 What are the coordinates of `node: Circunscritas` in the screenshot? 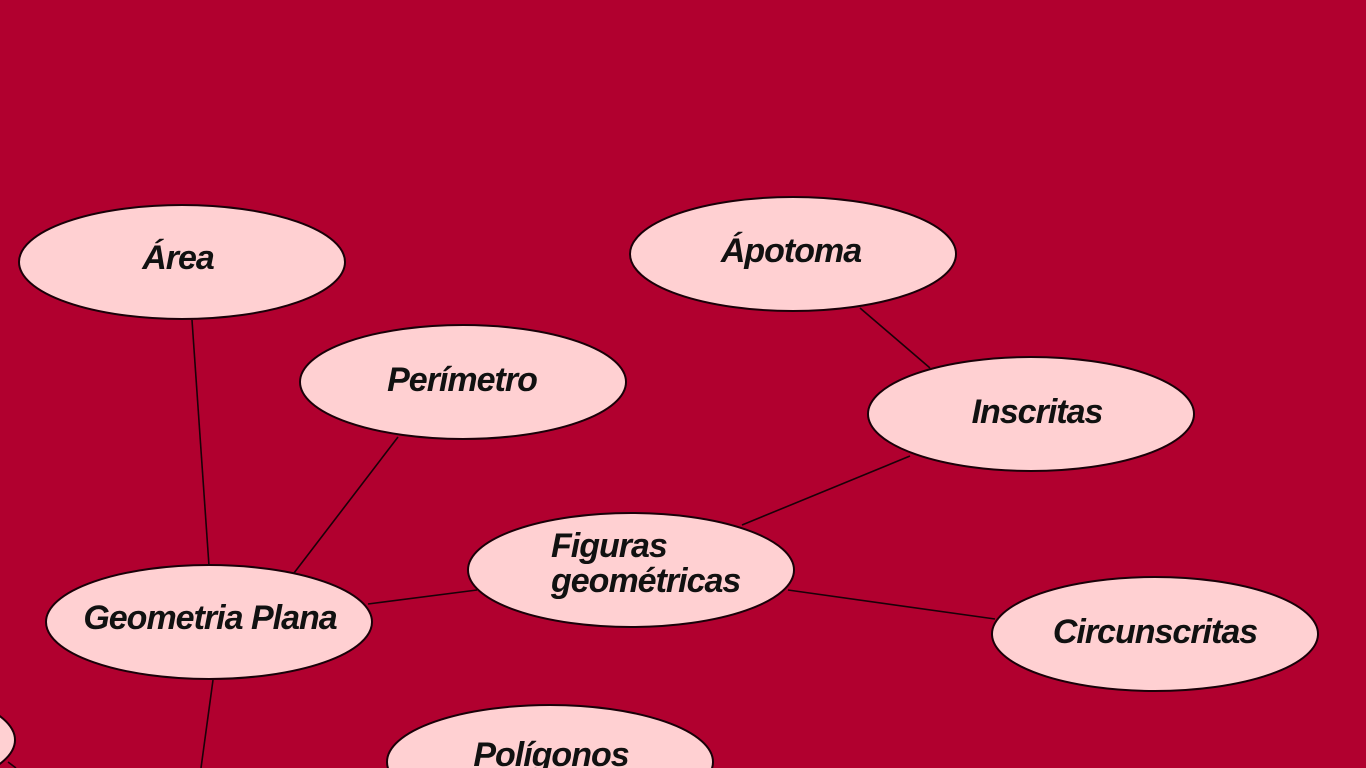 It's located at (1155, 634).